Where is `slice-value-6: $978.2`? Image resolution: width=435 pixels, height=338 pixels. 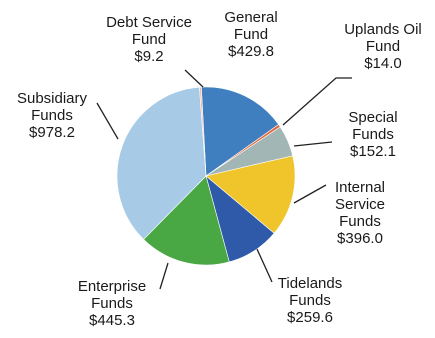 slice-value-6: $978.2 is located at coordinates (52, 132).